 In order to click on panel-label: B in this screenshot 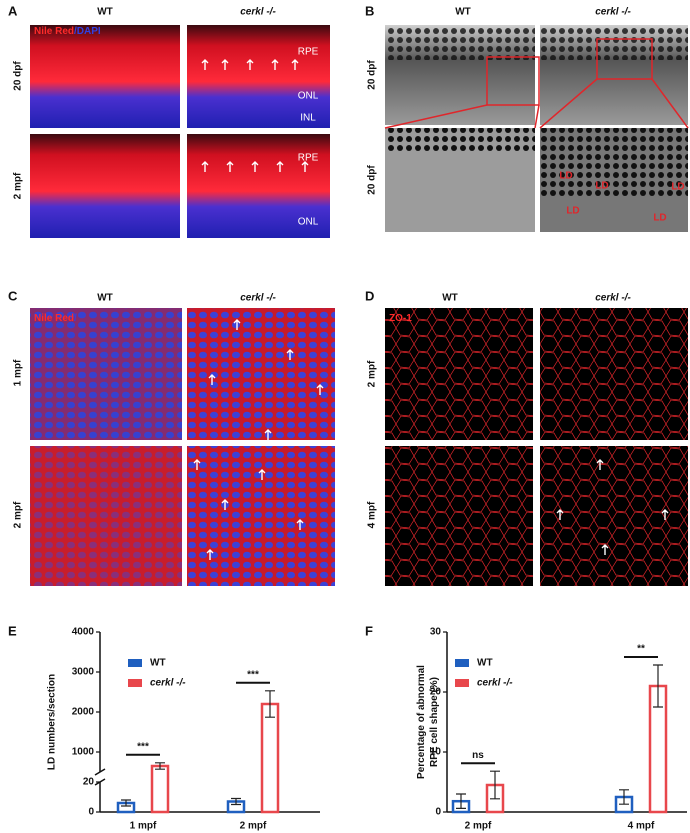, I will do `click(369, 10)`.